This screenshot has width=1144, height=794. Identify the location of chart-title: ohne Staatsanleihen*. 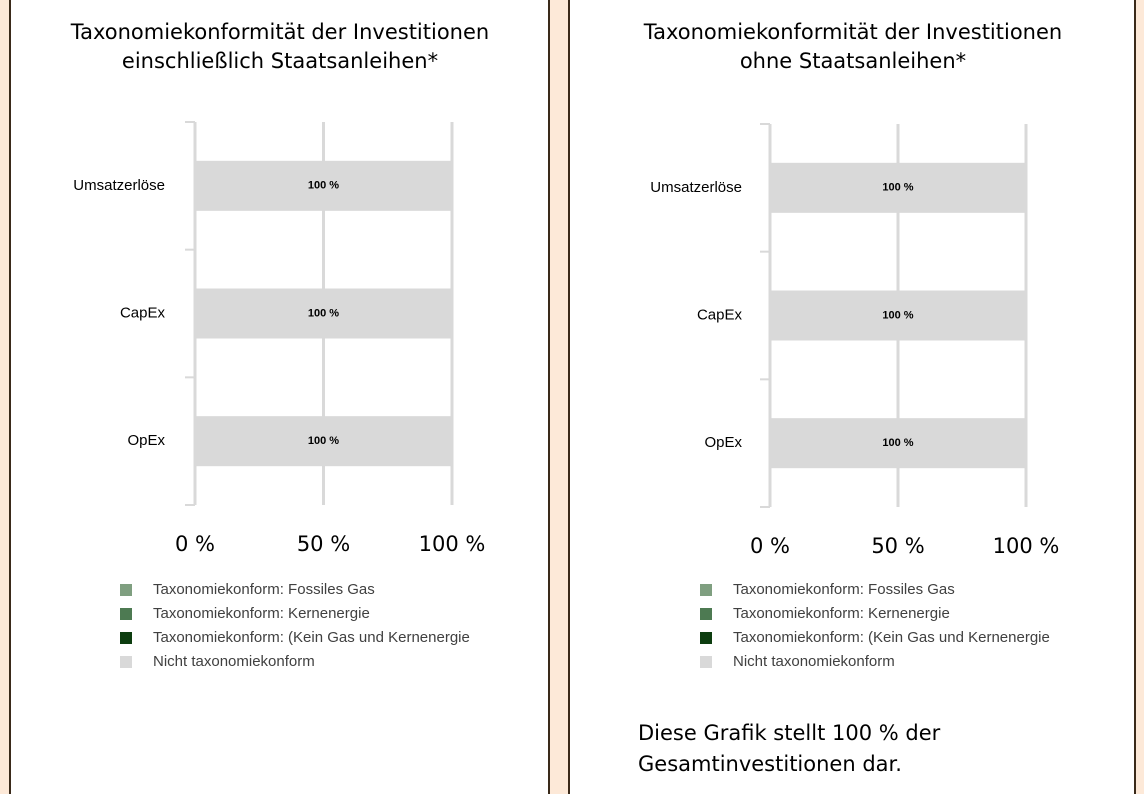
(853, 61).